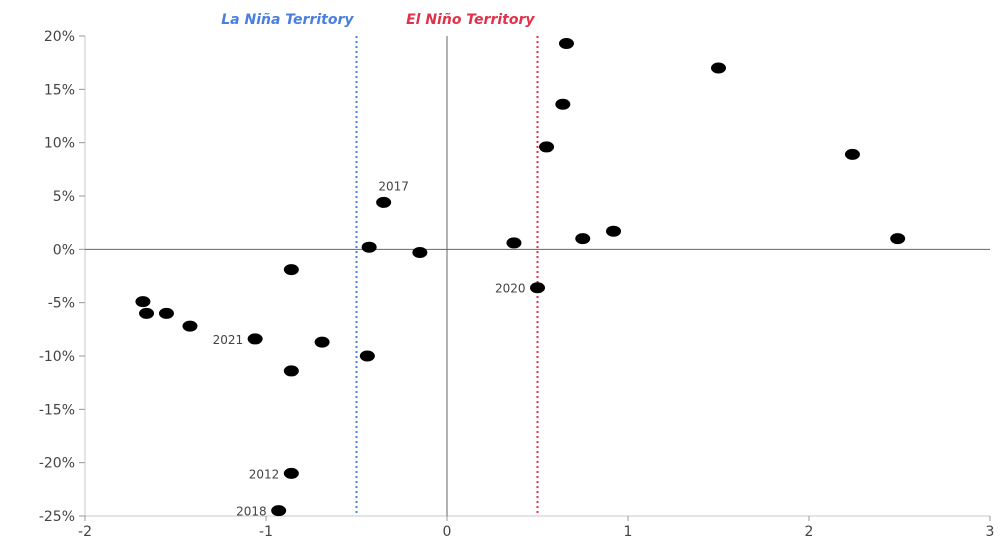  Describe the element at coordinates (59, 37) in the screenshot. I see `y-tick-label: 20%` at that location.